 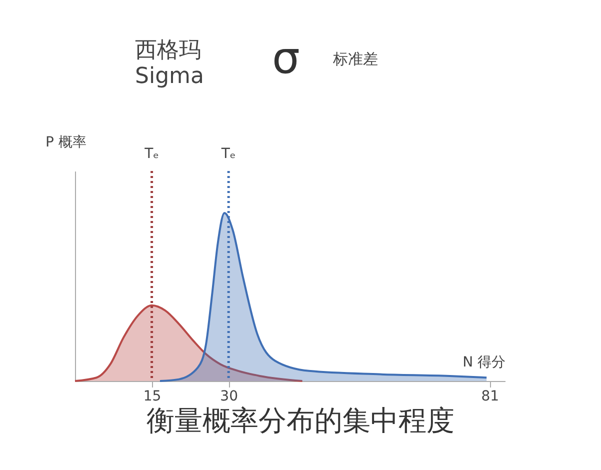 What do you see at coordinates (66, 142) in the screenshot?
I see `y-axis-title: P 概率` at bounding box center [66, 142].